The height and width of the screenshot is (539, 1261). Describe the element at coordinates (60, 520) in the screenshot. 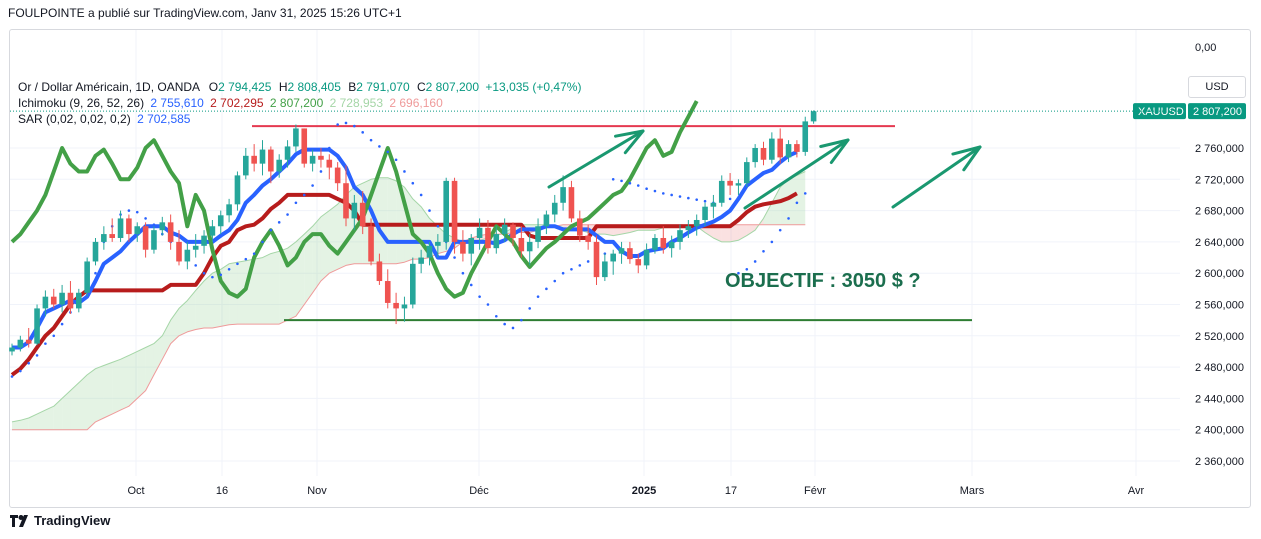

I see `tradingview-brand: TradingView` at that location.